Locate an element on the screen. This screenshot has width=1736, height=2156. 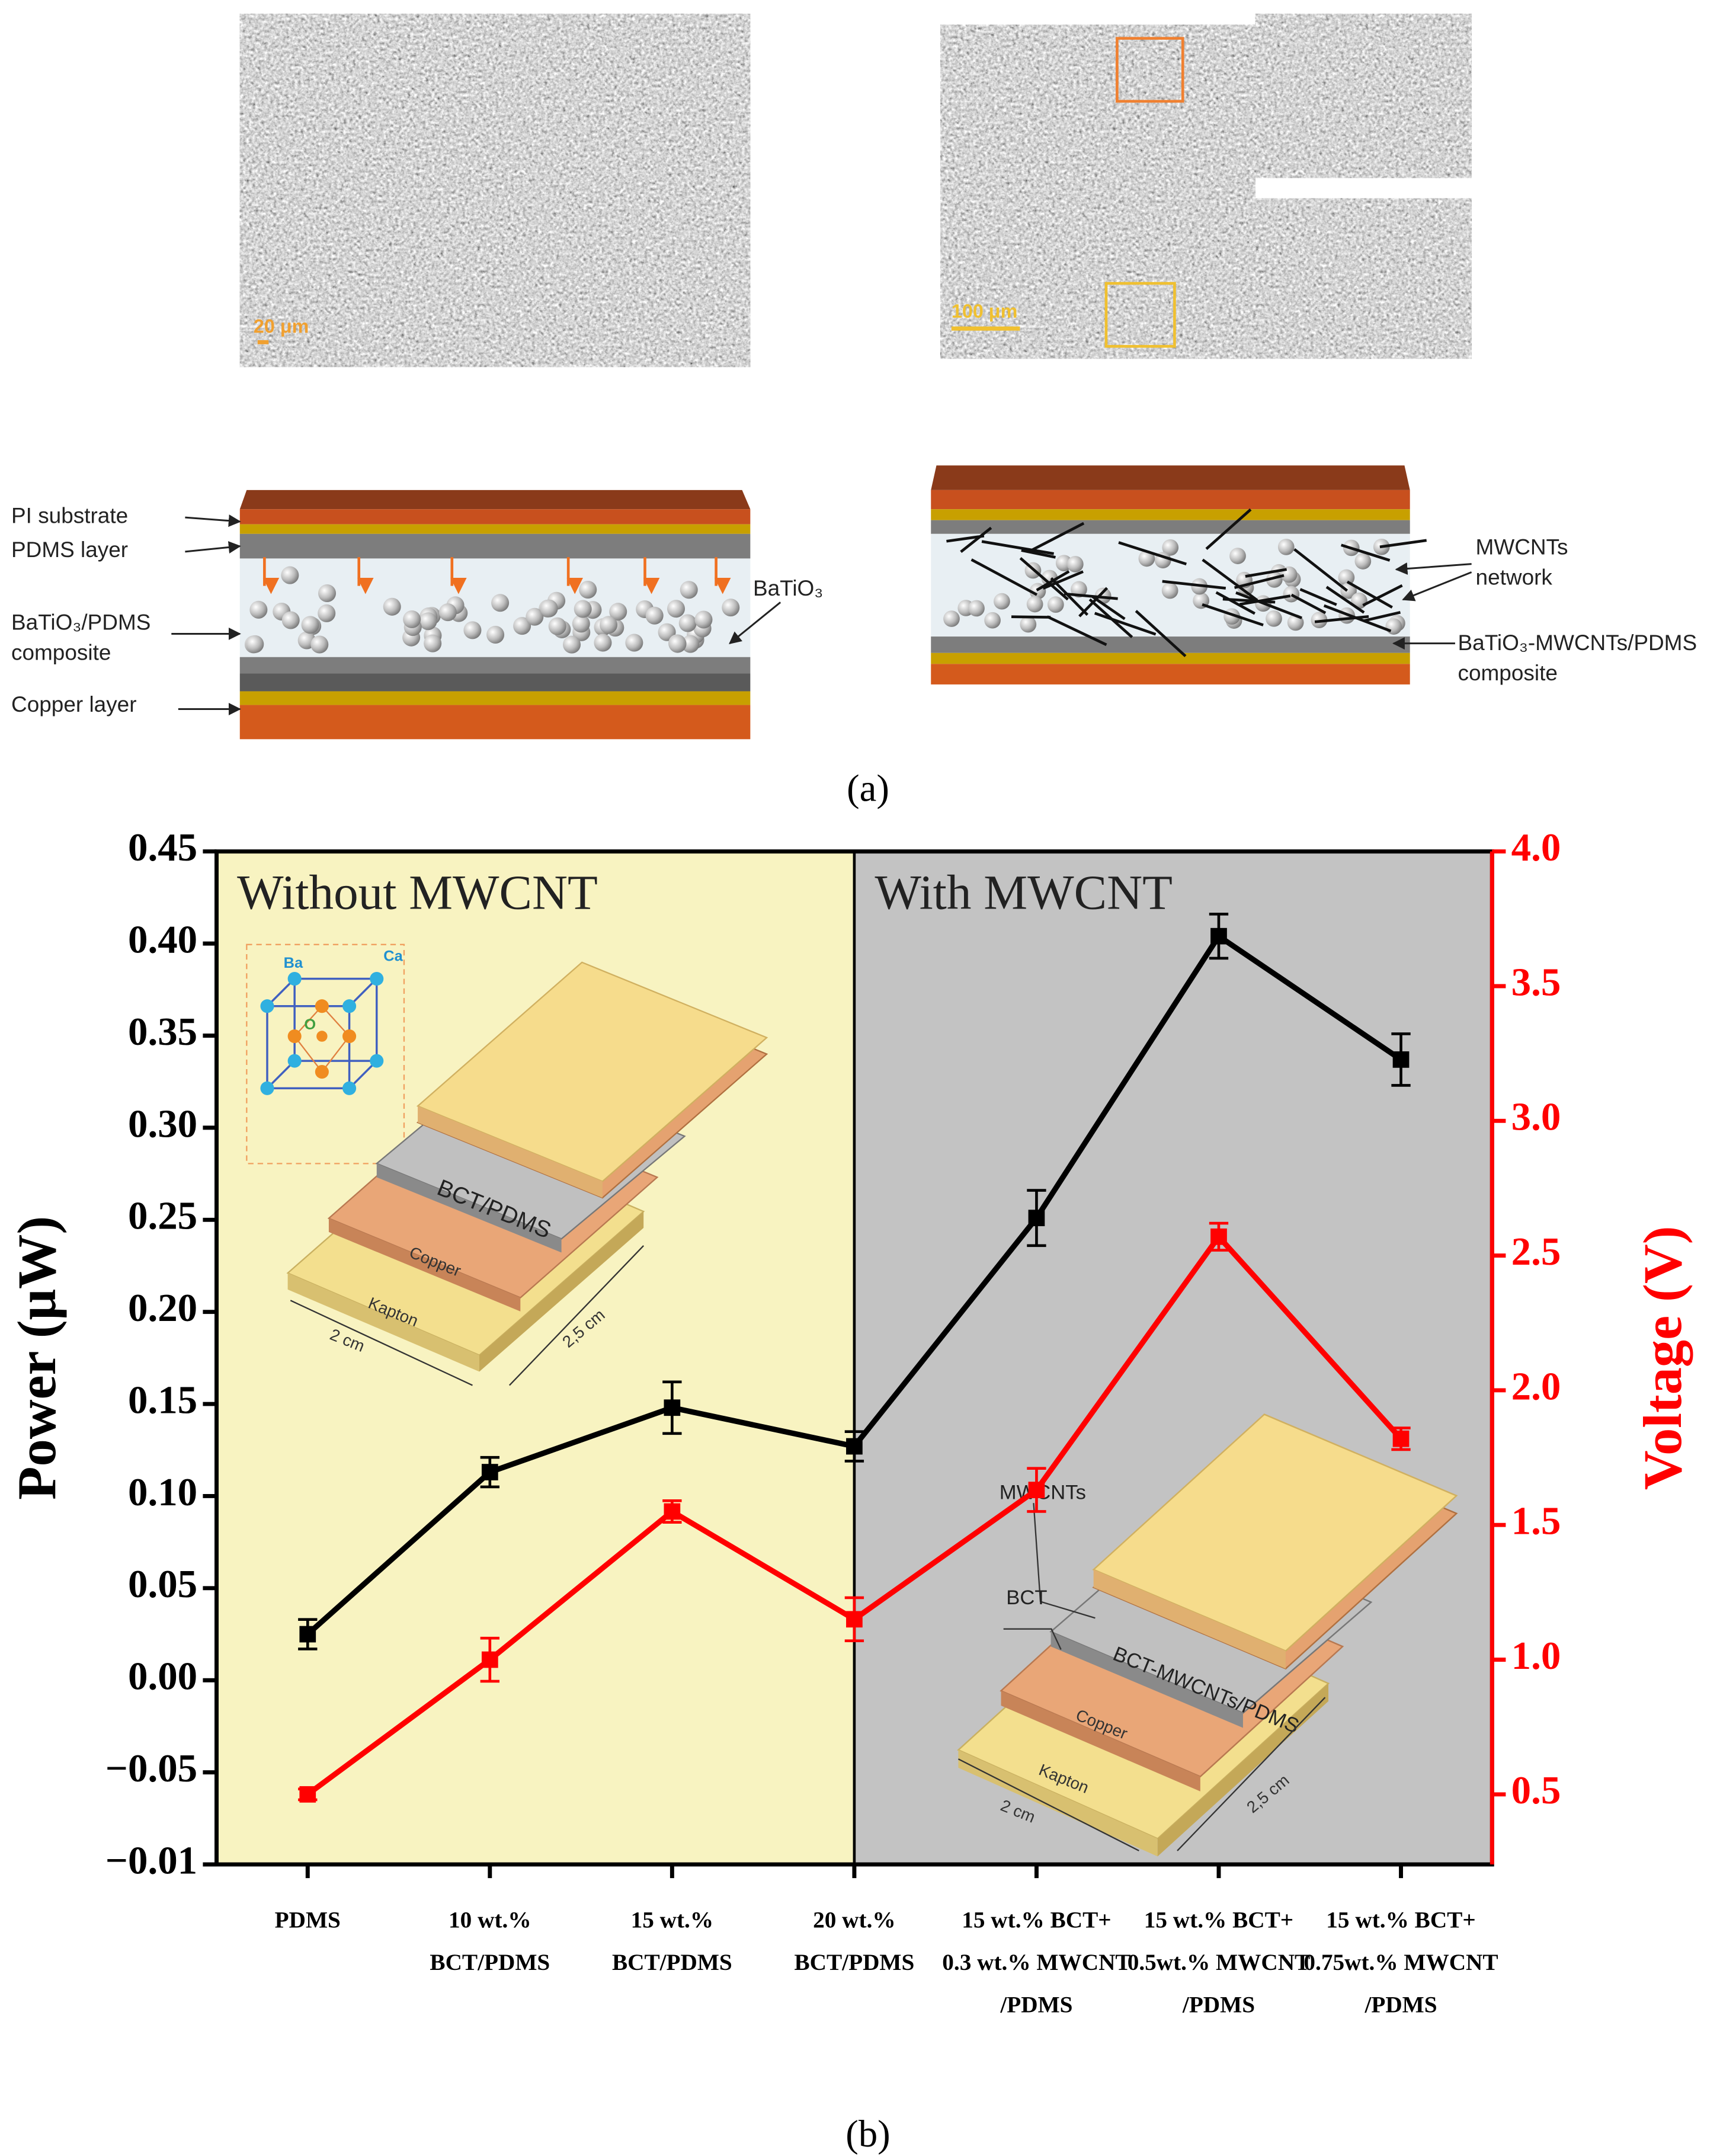
dimension-lines is located at coordinates (1141, 1774).